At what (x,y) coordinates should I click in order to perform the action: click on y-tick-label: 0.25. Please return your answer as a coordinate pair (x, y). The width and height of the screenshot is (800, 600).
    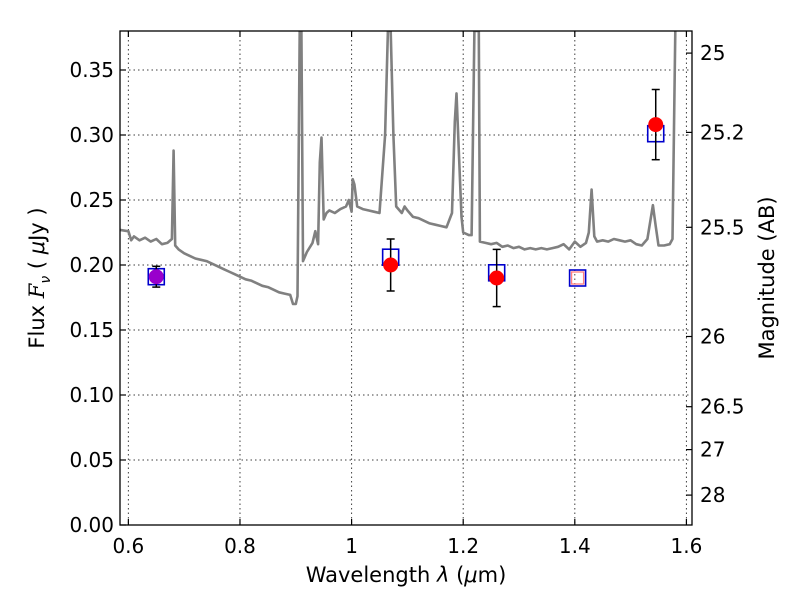
    Looking at the image, I should click on (91, 200).